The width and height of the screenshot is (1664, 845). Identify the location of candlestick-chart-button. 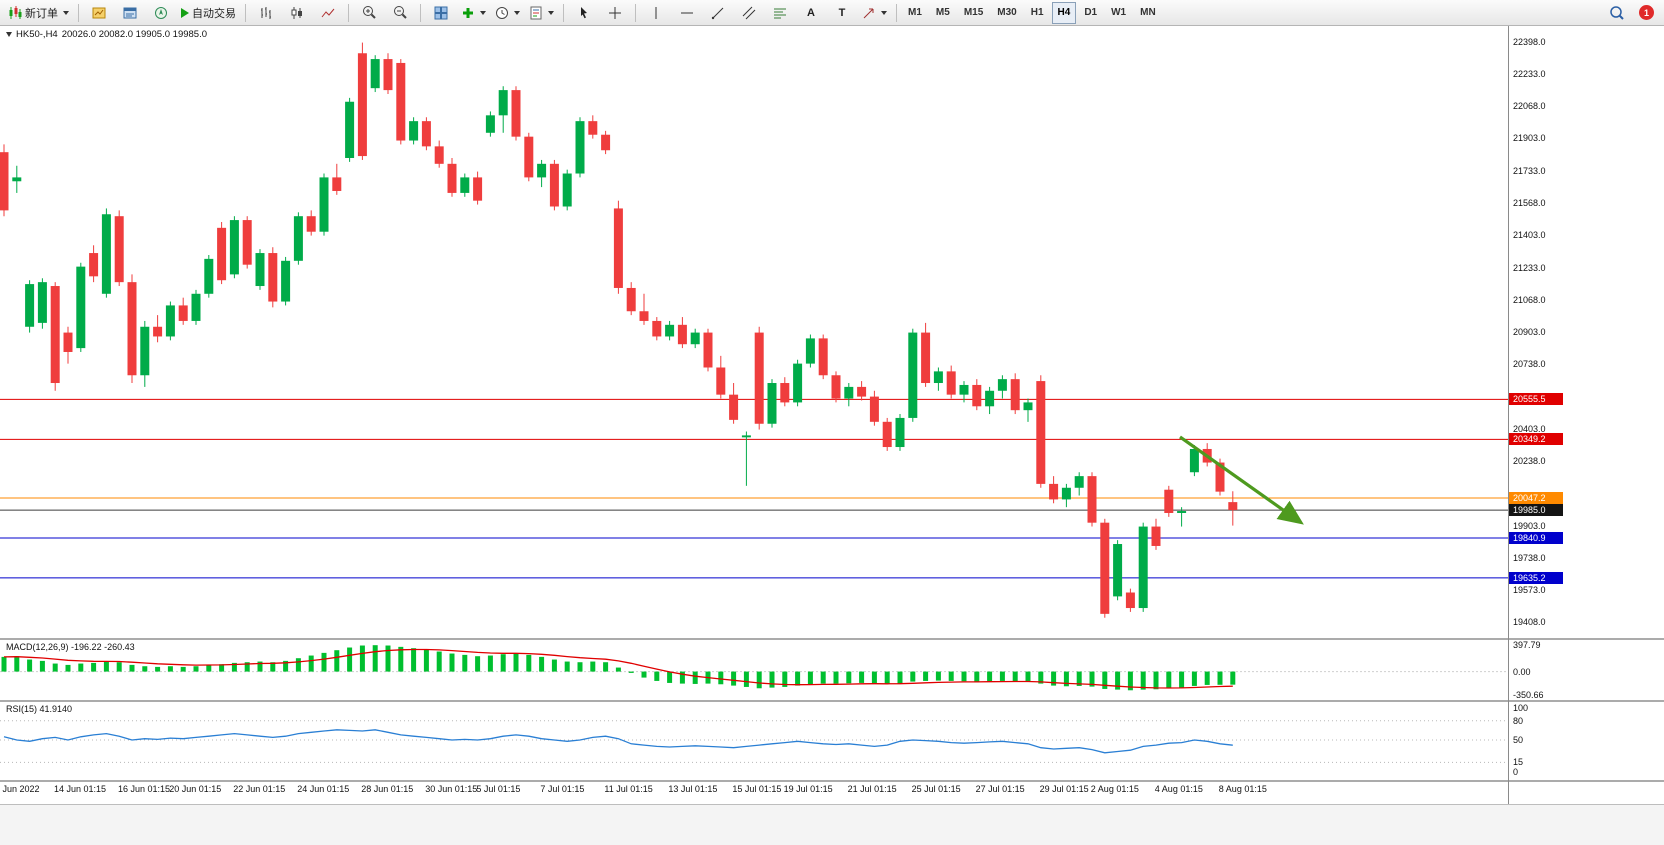
(297, 13).